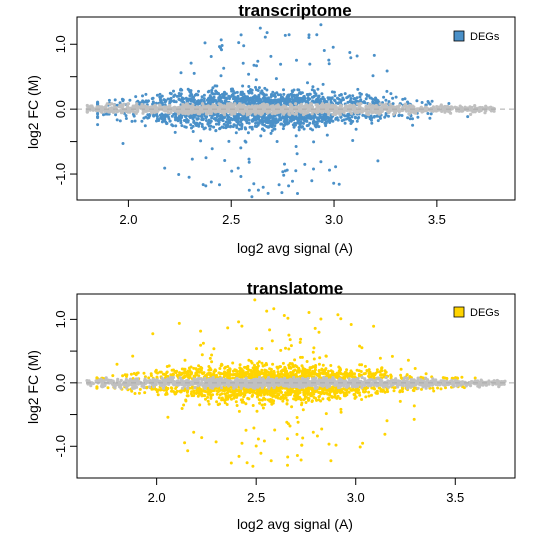 This screenshot has height=552, width=553. What do you see at coordinates (60, 44) in the screenshot?
I see `y-tick-label: 1.0` at bounding box center [60, 44].